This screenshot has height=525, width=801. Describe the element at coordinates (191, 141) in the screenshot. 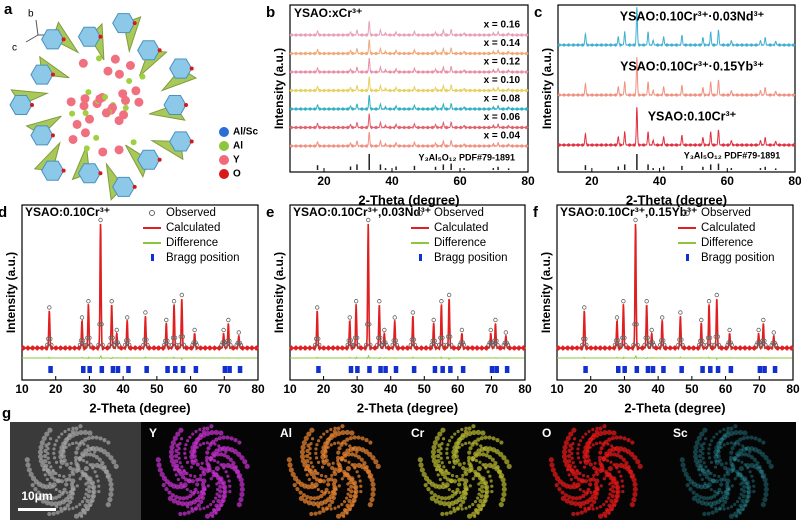

I see `oxygen-atom` at that location.